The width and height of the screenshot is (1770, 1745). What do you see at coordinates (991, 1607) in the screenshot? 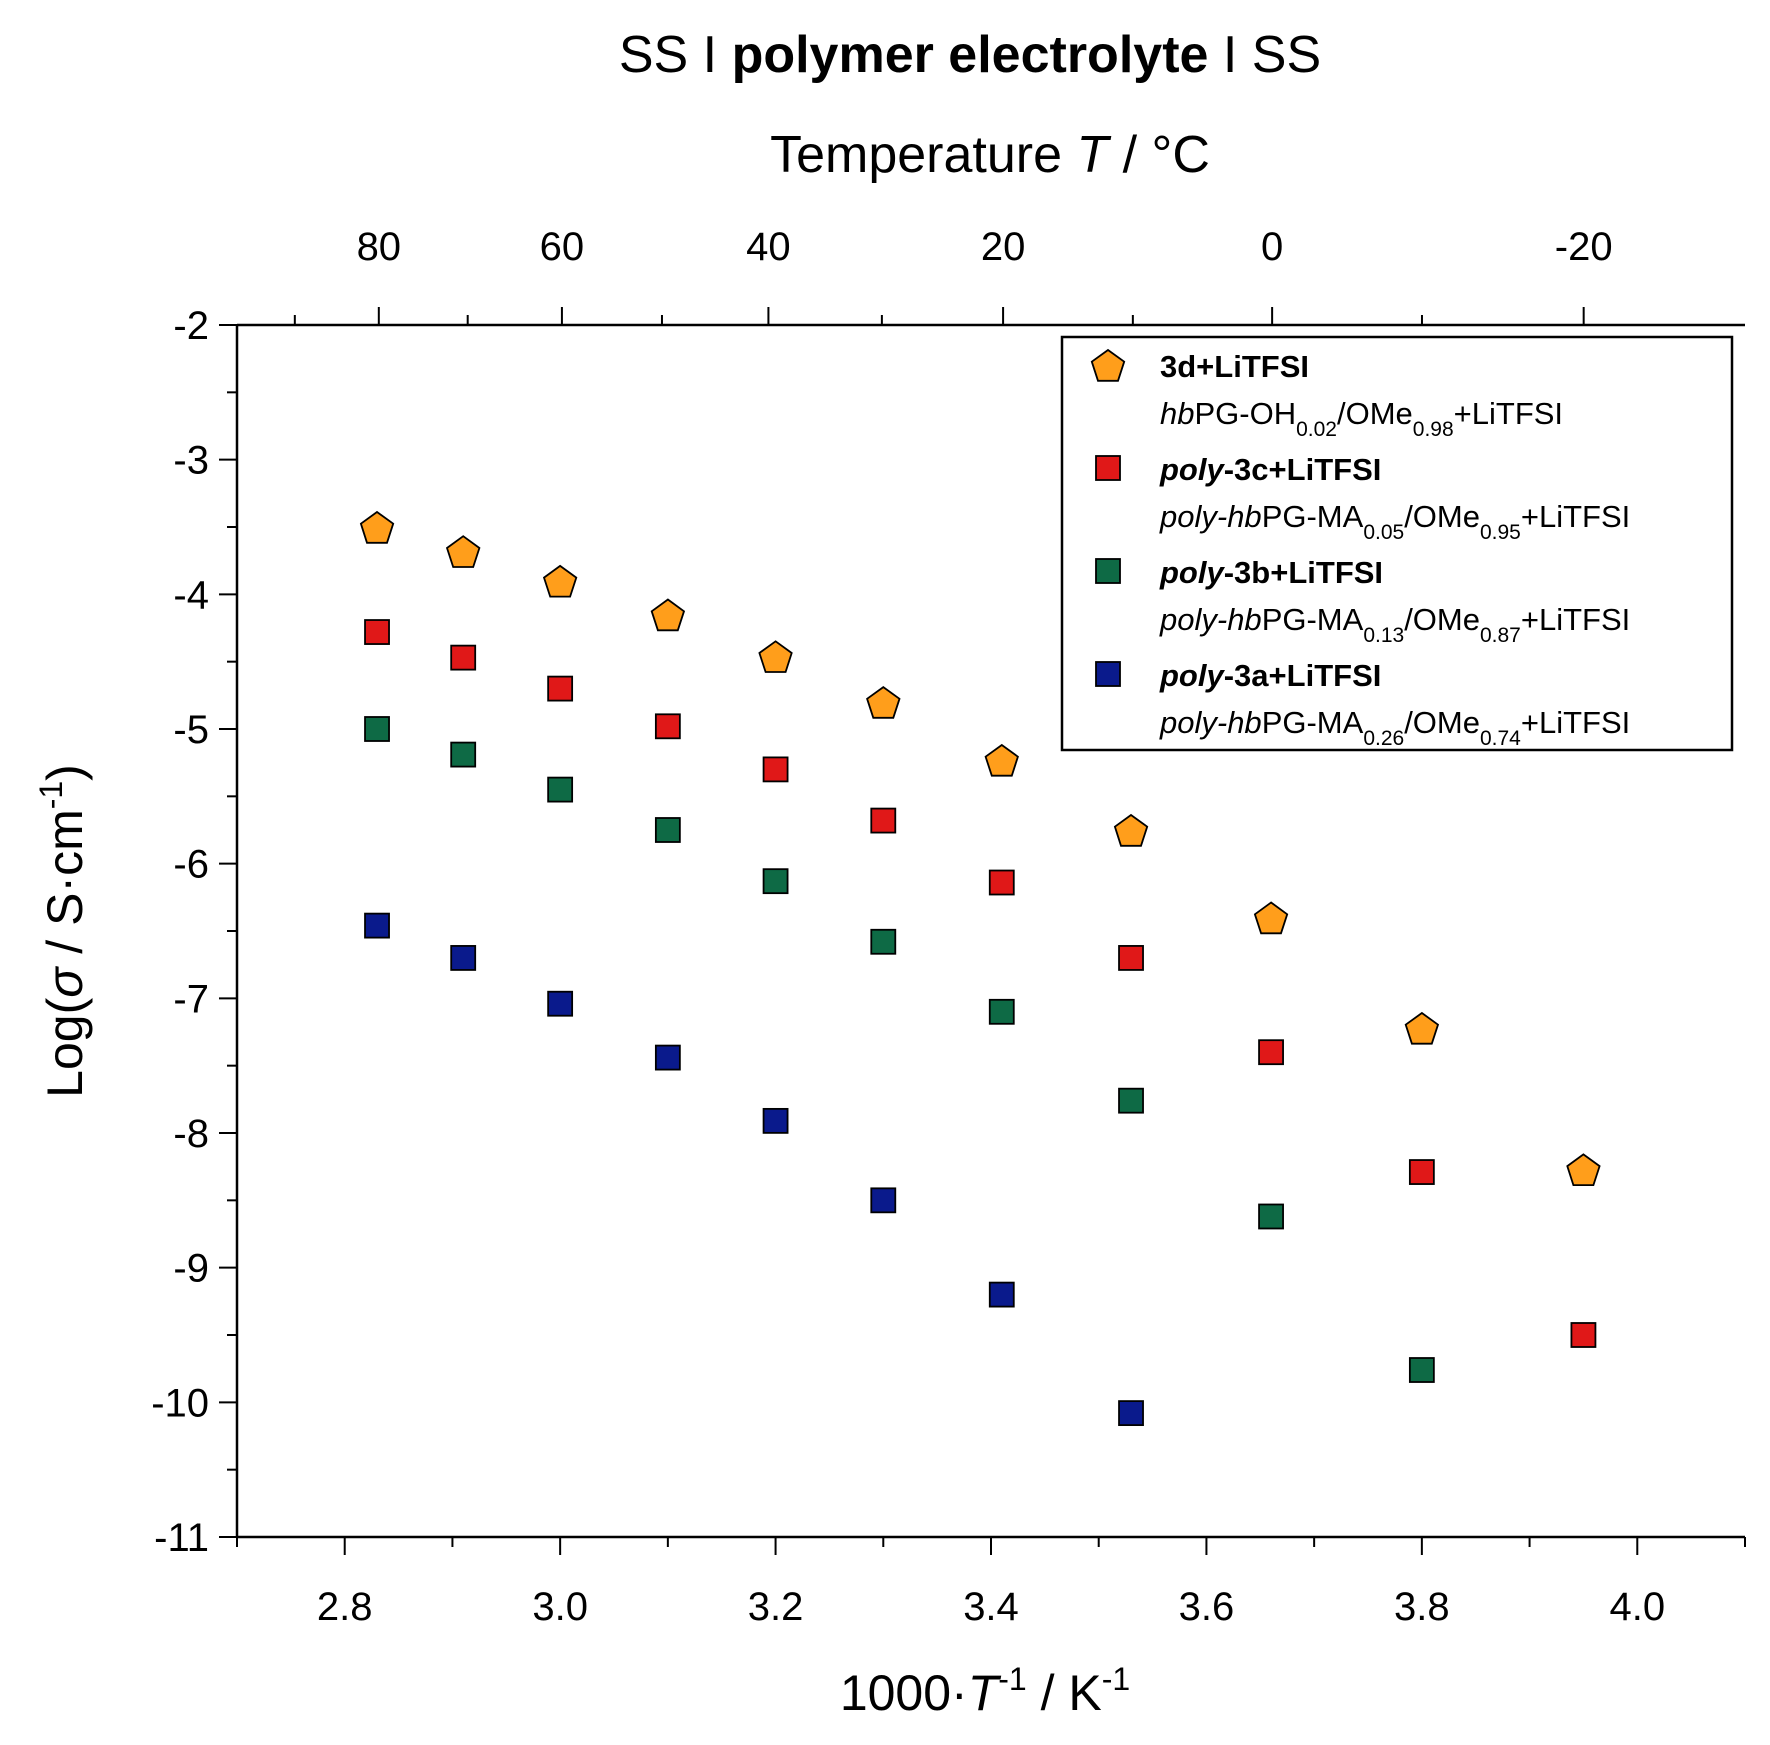
I see `x-tick-label: 3.4` at bounding box center [991, 1607].